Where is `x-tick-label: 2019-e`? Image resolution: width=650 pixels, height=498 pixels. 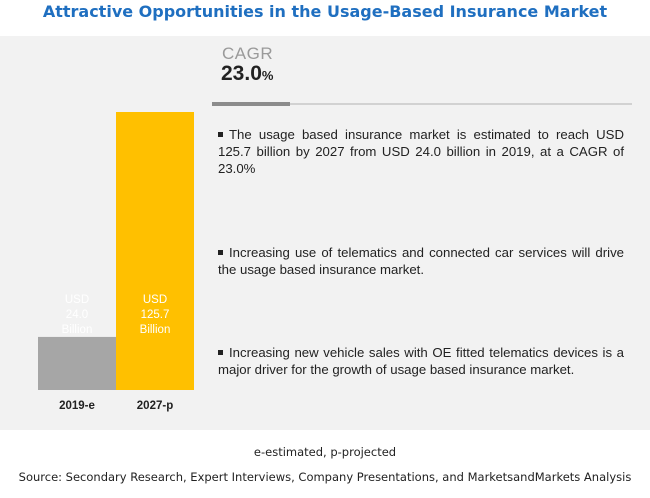
x-tick-label: 2019-e is located at coordinates (77, 406).